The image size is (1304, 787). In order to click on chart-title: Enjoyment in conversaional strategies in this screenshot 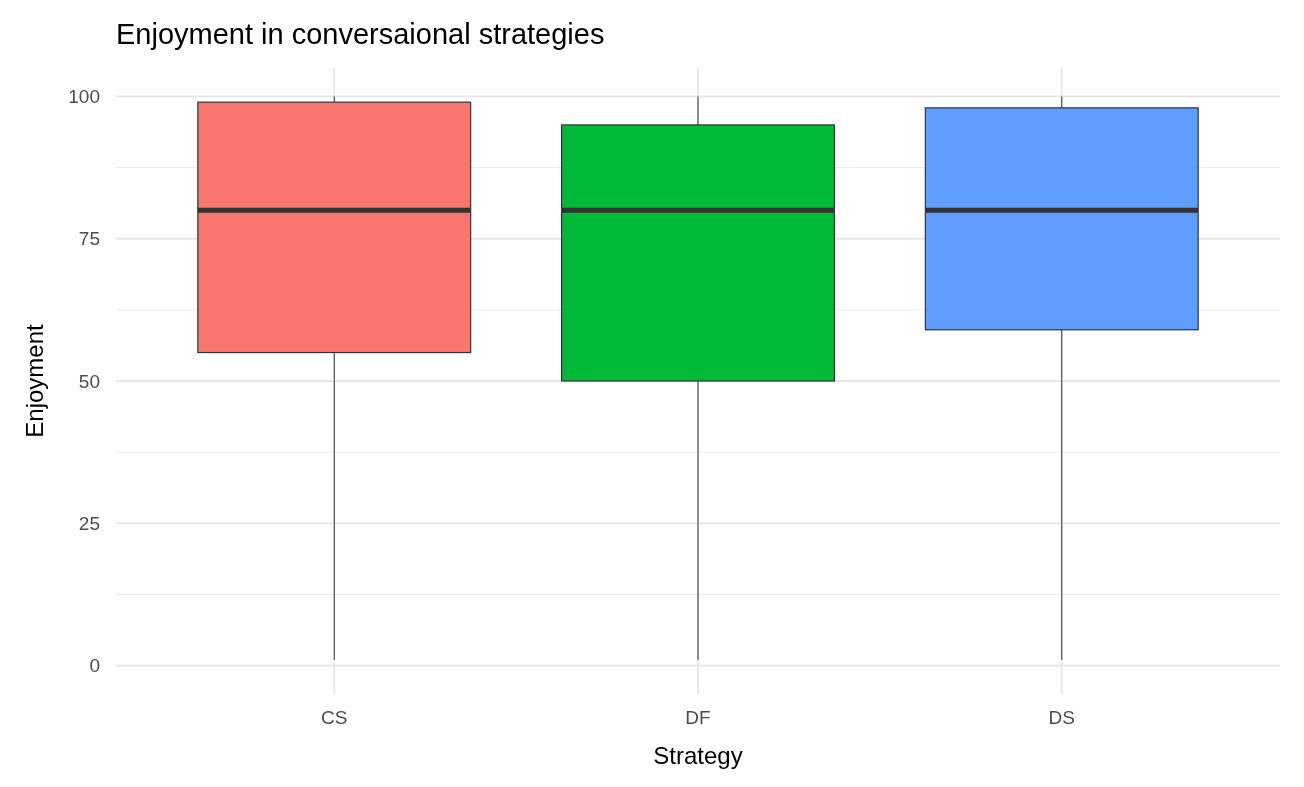, I will do `click(360, 34)`.